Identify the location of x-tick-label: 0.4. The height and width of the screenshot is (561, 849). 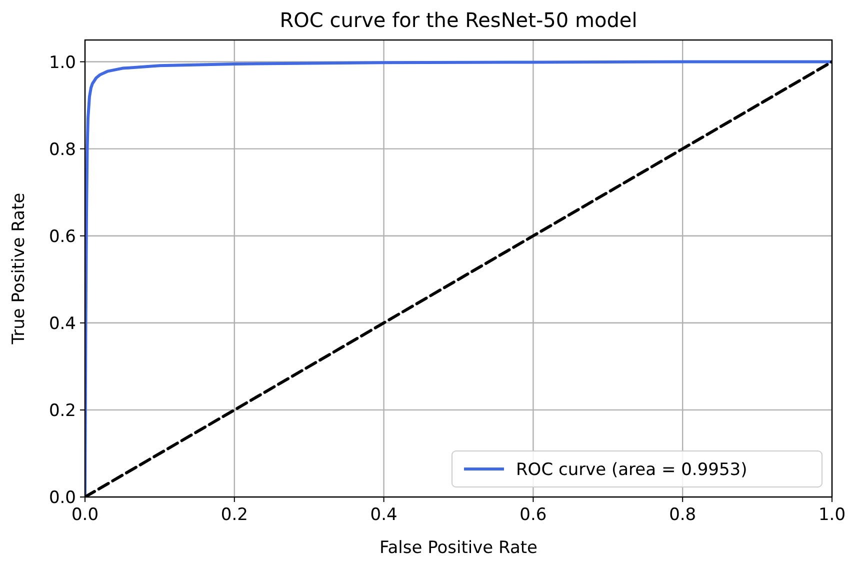
(384, 515).